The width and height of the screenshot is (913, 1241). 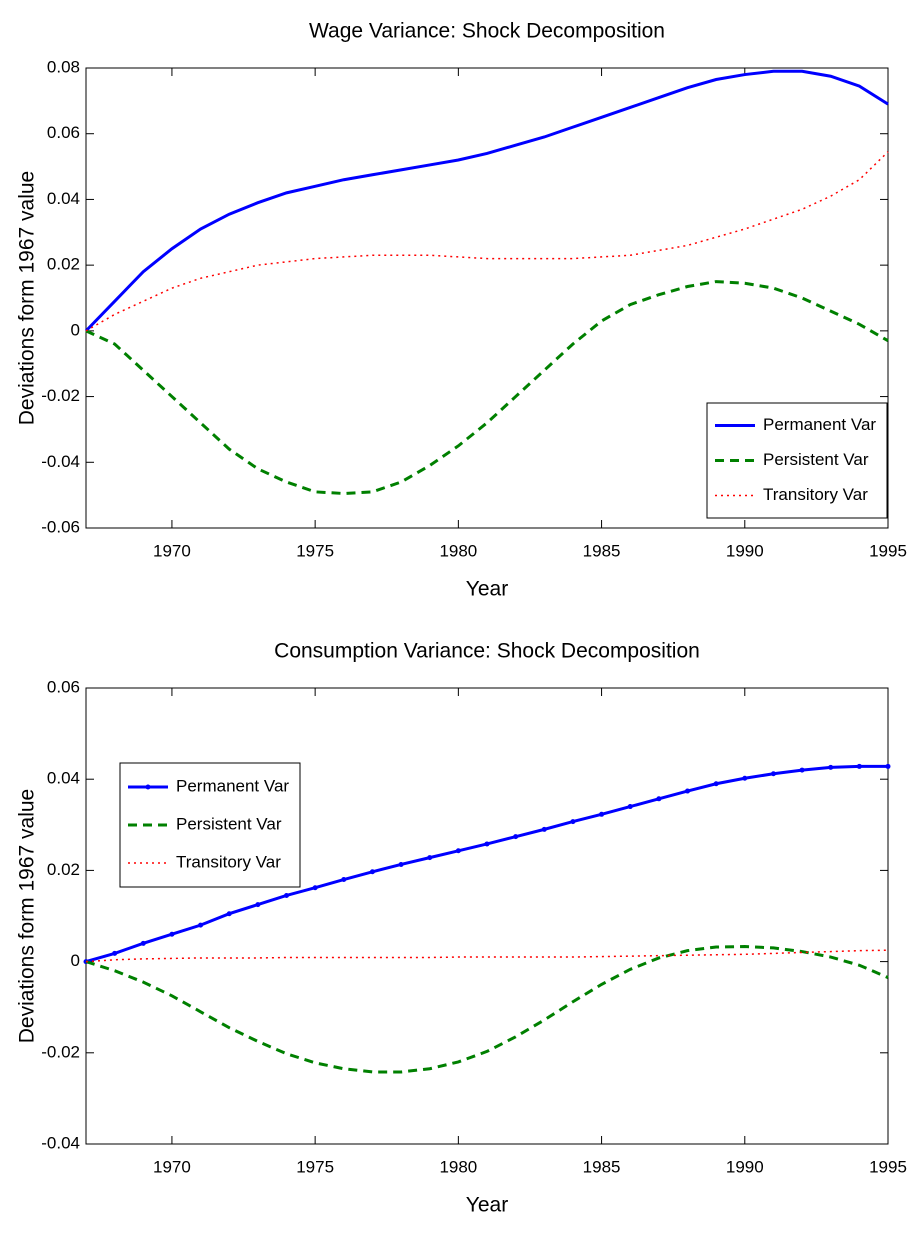 What do you see at coordinates (487, 31) in the screenshot?
I see `chart-title: Wage Variance: Shock Decomposition` at bounding box center [487, 31].